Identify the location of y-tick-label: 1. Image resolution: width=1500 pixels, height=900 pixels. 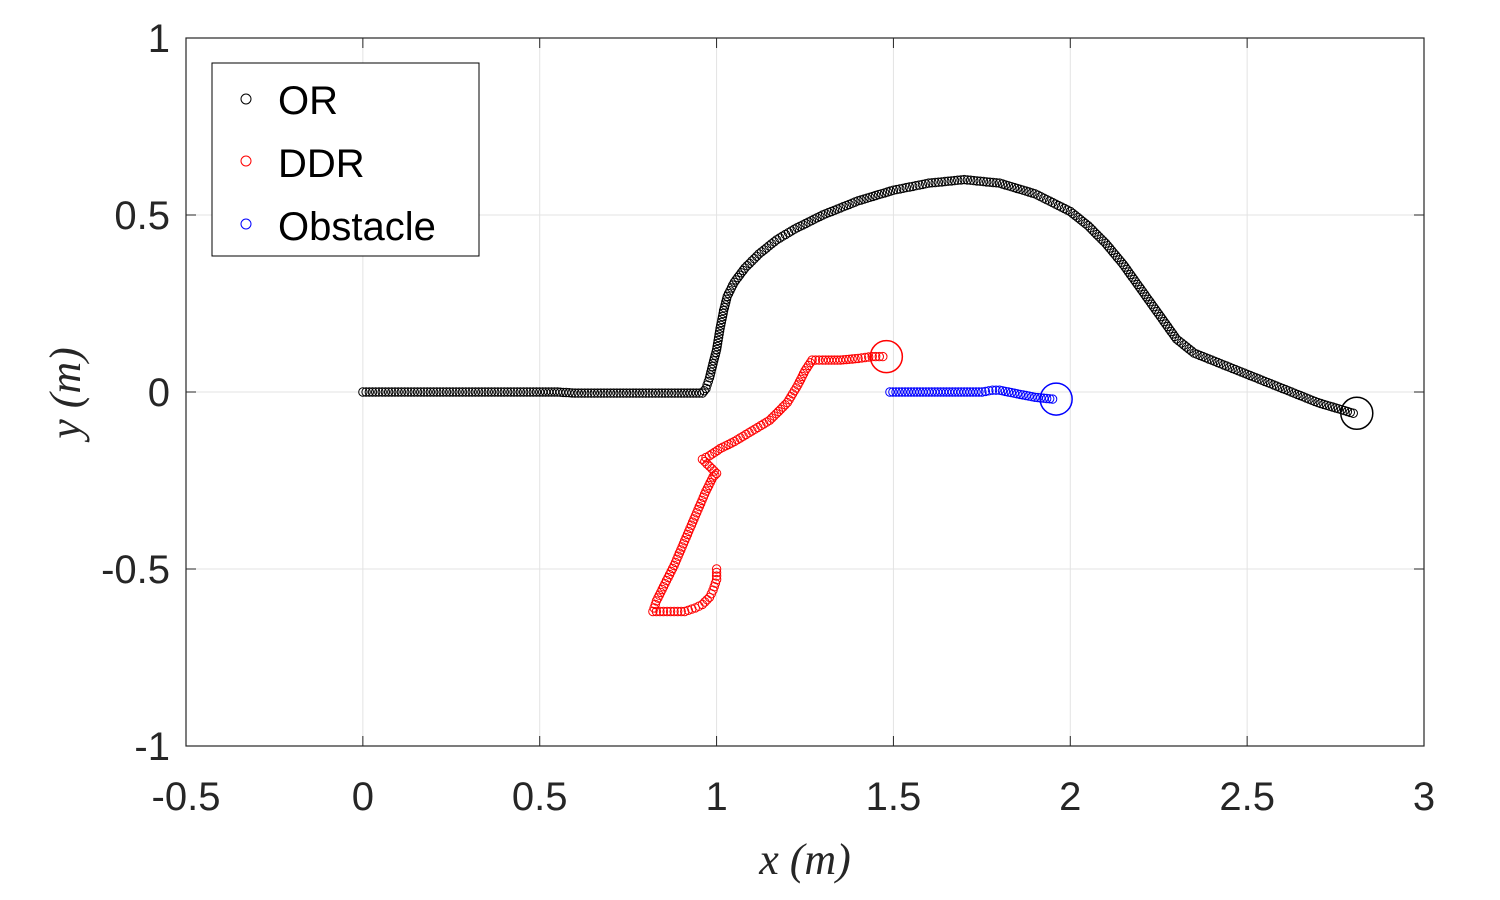
(159, 39).